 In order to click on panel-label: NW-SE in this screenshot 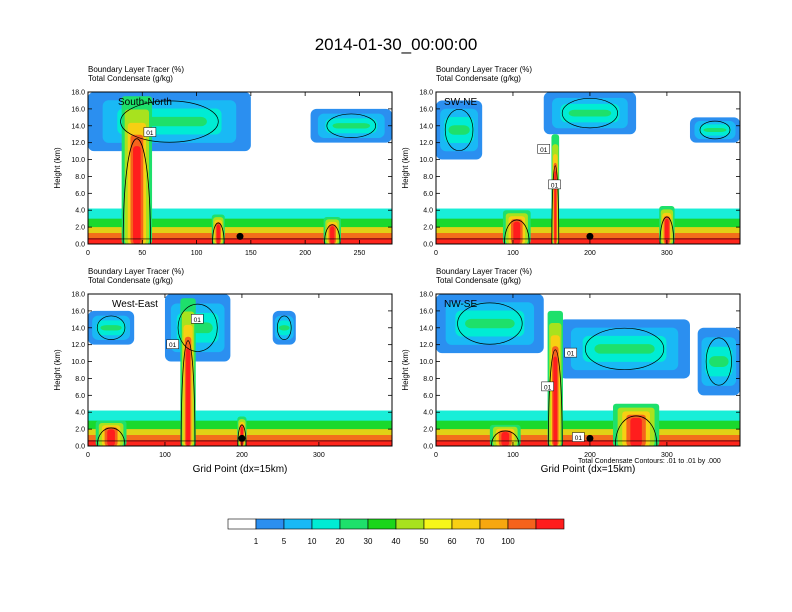, I will do `click(460, 304)`.